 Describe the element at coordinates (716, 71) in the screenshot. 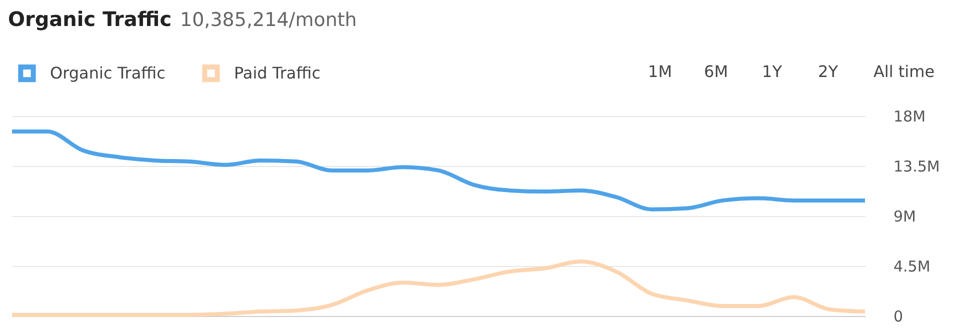

I see `text: 6M` at that location.